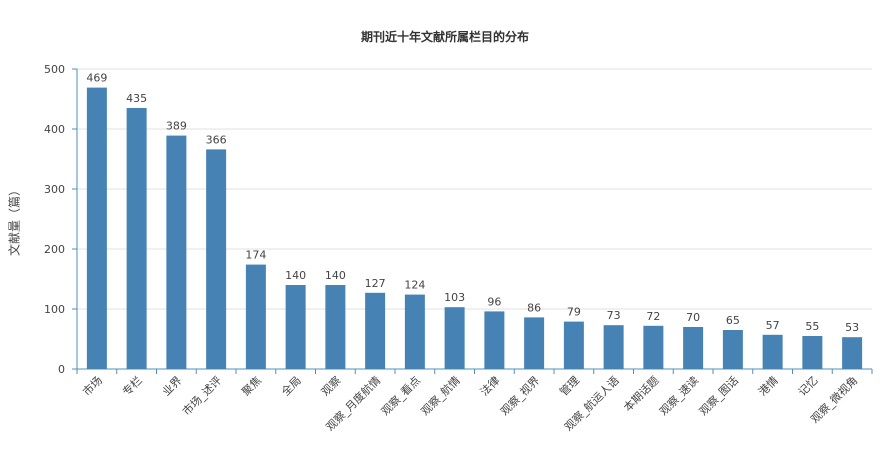 This screenshot has width=890, height=449. I want to click on x-tick-label: 港情, so click(768, 386).